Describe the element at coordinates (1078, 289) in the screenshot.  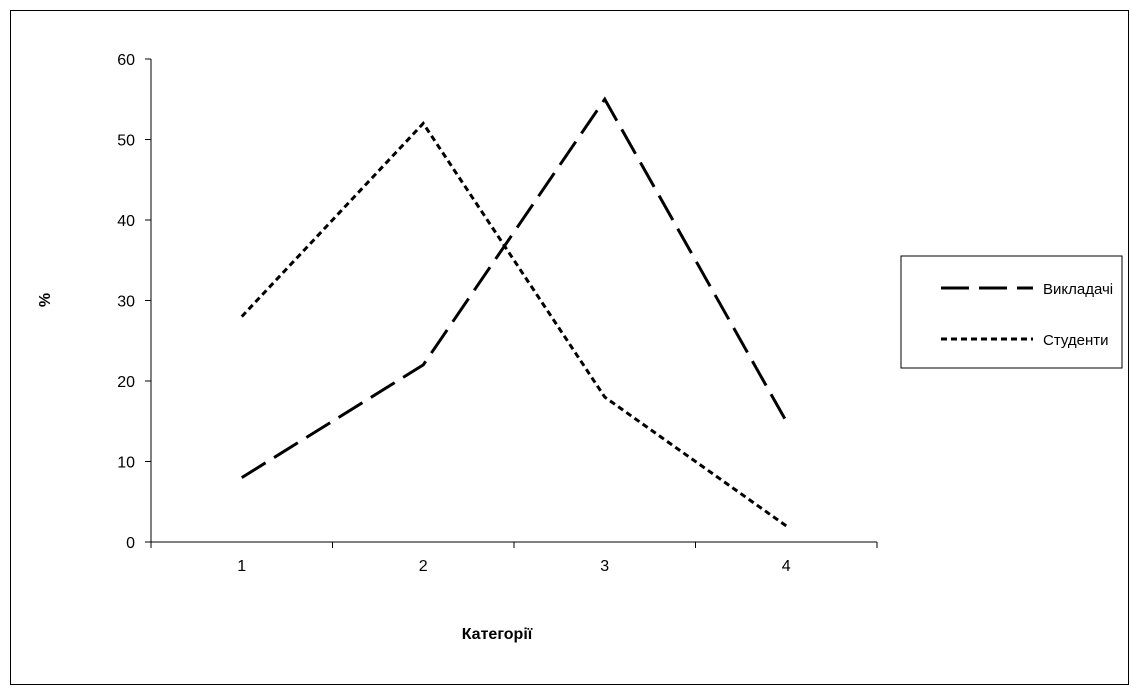
I see `legend-label-vykladachi: Викладачі` at that location.